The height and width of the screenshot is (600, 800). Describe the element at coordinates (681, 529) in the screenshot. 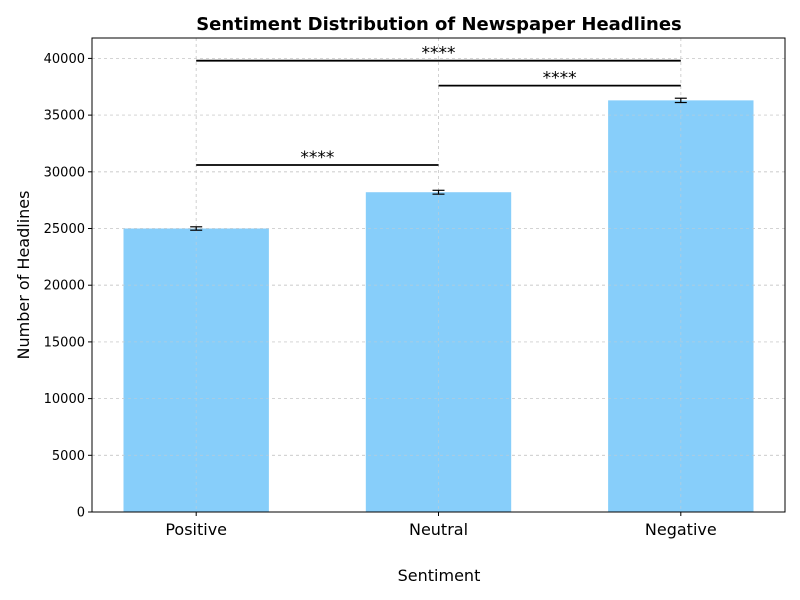

I see `x-tick-label: Negative` at that location.